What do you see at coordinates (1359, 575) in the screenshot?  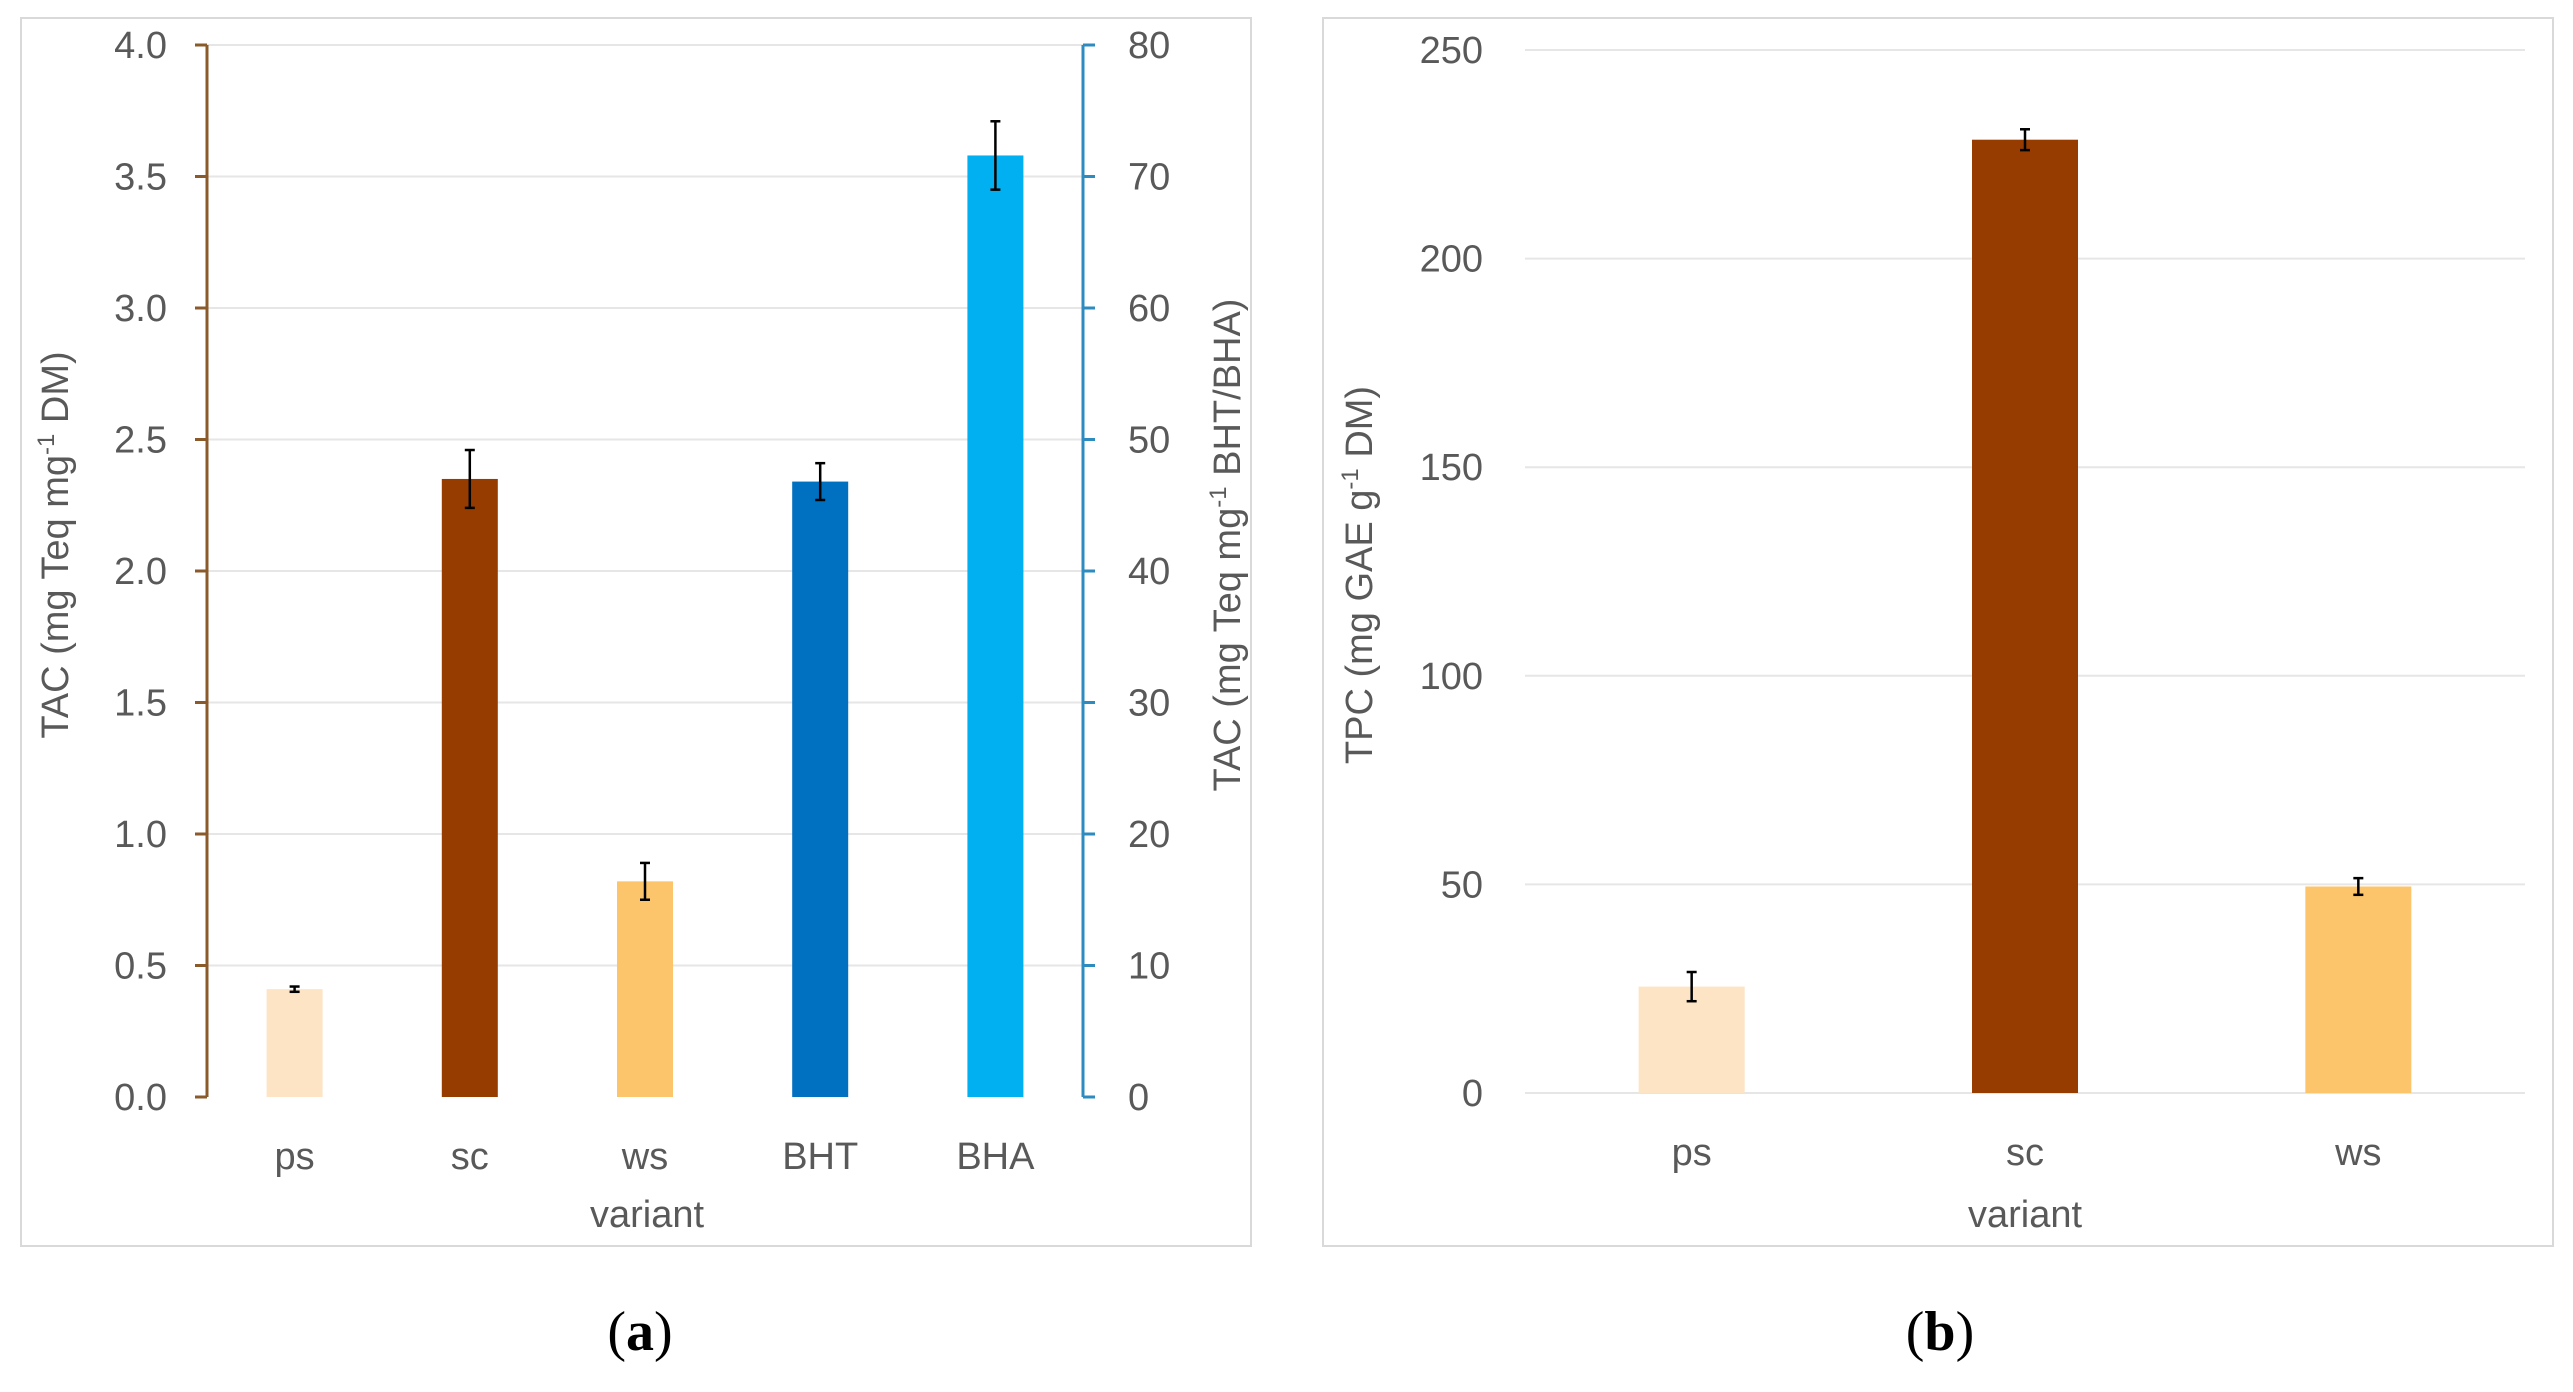 I see `panel-b-y-label: TPC (mg GAE g-1 DM)` at bounding box center [1359, 575].